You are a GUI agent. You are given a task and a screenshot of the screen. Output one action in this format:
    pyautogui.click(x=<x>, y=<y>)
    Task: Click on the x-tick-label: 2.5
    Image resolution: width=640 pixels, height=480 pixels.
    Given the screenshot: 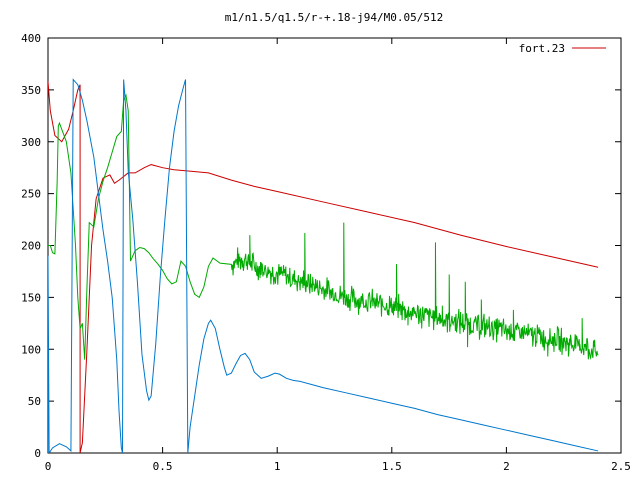 What is the action you would take?
    pyautogui.click(x=621, y=466)
    